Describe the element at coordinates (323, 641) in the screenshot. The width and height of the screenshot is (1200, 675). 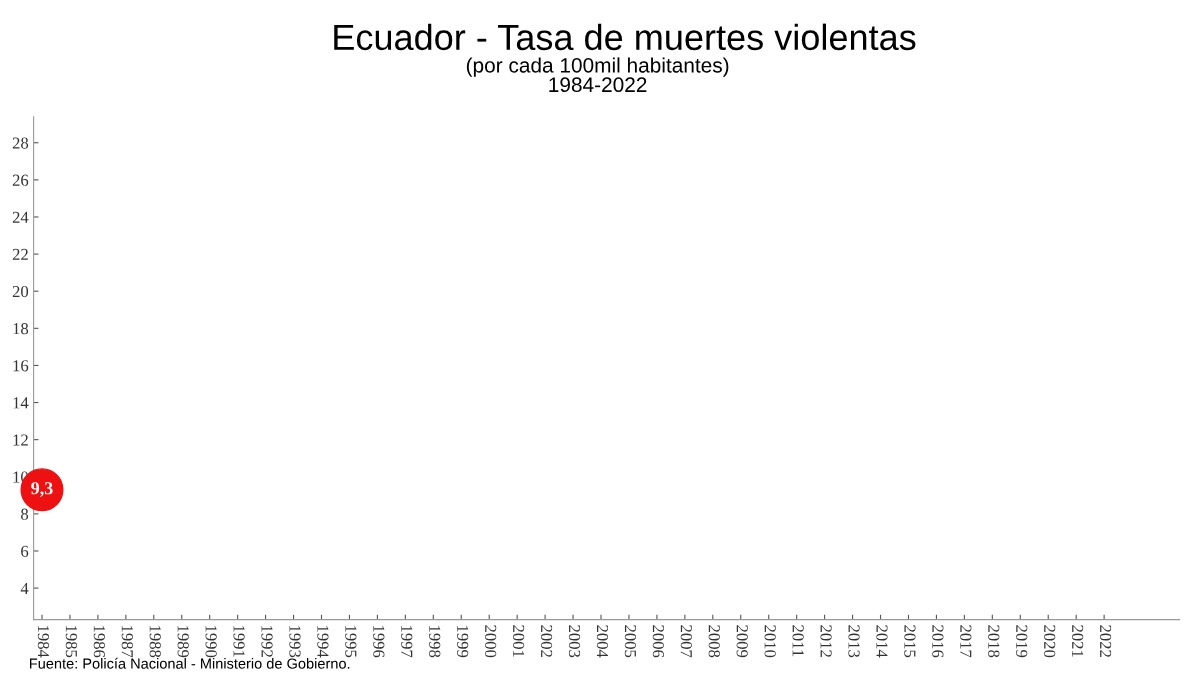
I see `x-tick-label: 1994` at that location.